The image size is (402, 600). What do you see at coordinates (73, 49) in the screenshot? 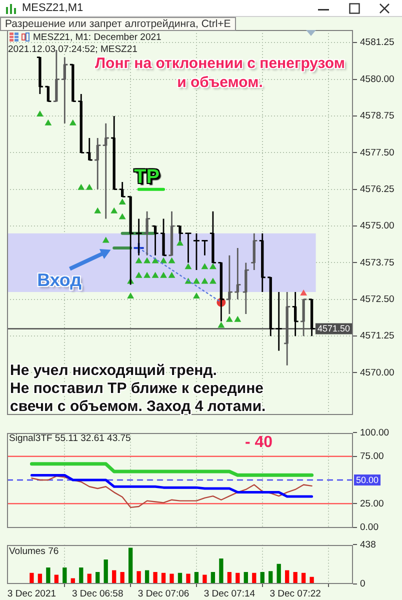
I see `annotation: 2021.12.03 07:24:52; MESZ21` at bounding box center [73, 49].